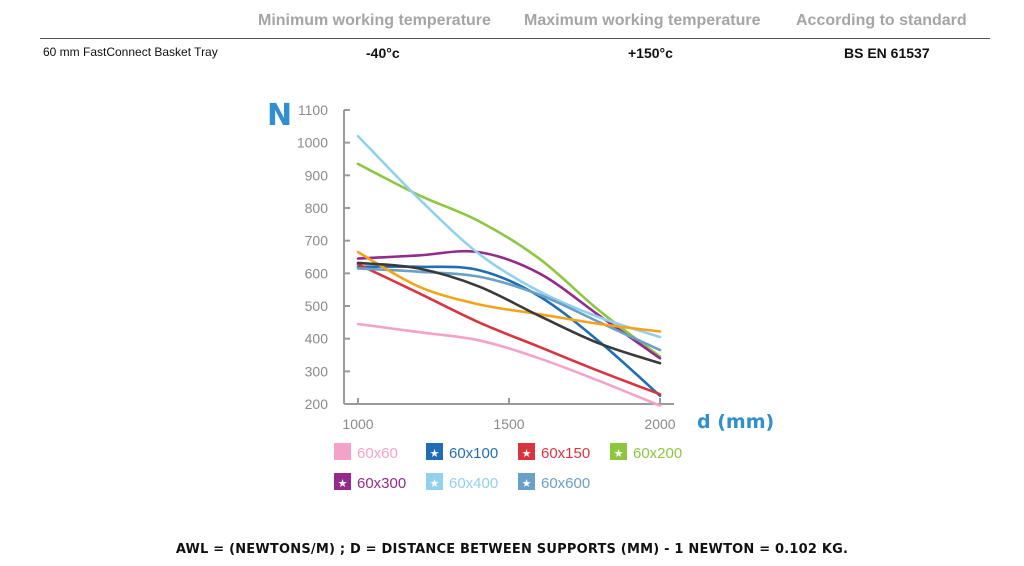 This screenshot has height=566, width=1024. I want to click on y-tick-label: 600, so click(317, 273).